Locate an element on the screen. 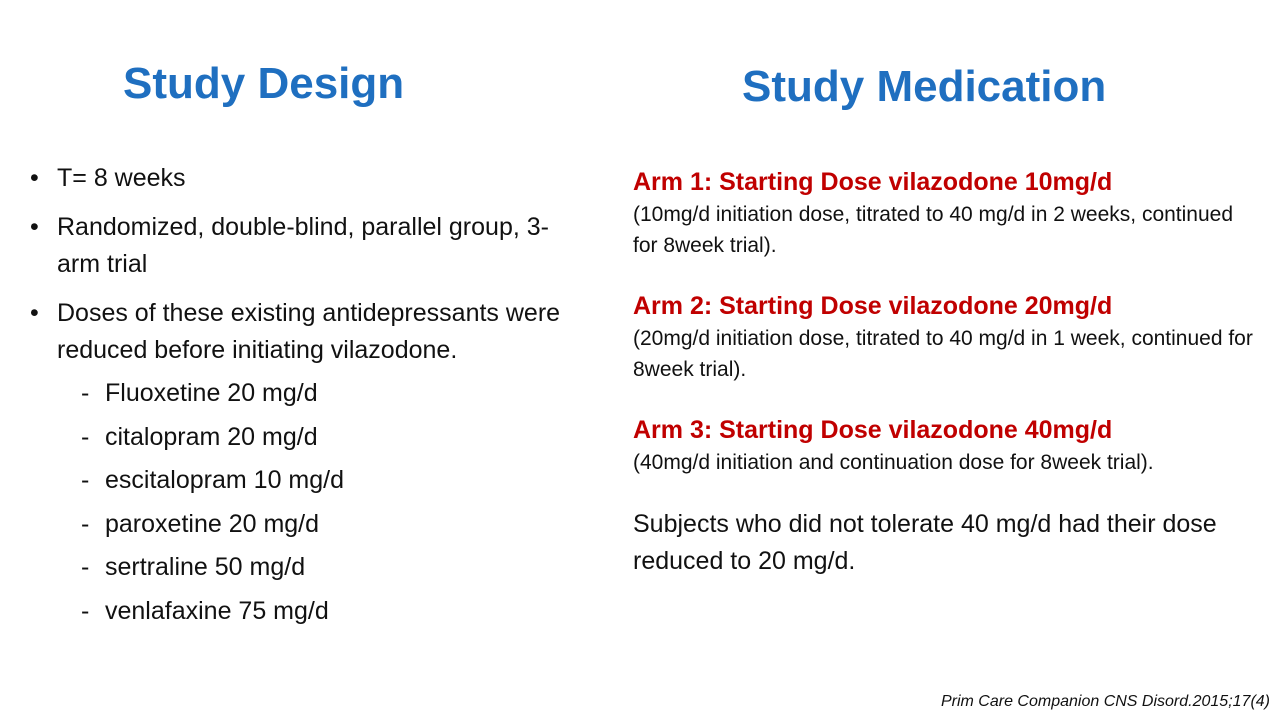 This screenshot has height=720, width=1280. drug-item: paroxetine 20 mg/d is located at coordinates (323, 524).